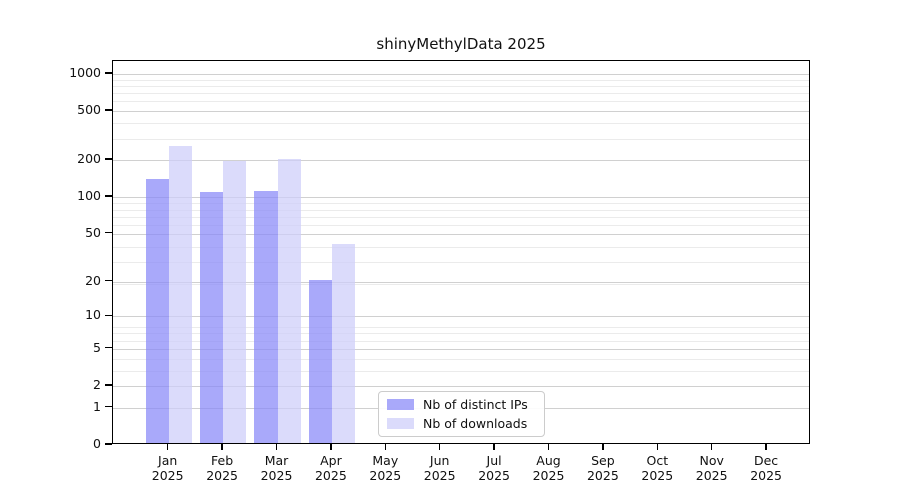  What do you see at coordinates (602, 468) in the screenshot?
I see `x-tick-label-sep: Sep 2025` at bounding box center [602, 468].